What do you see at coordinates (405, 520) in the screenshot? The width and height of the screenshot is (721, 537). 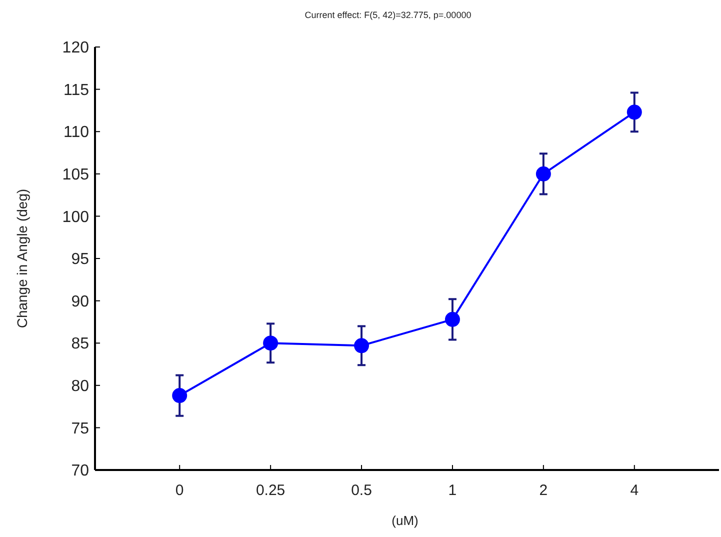 I see `x-axis-title: (uM)` at bounding box center [405, 520].